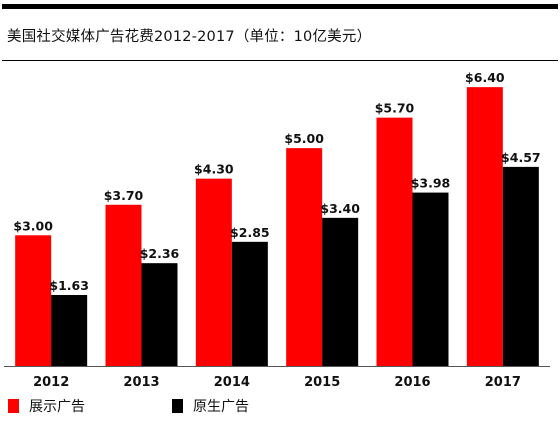  What do you see at coordinates (304, 138) in the screenshot?
I see `data-label: $5.00` at bounding box center [304, 138].